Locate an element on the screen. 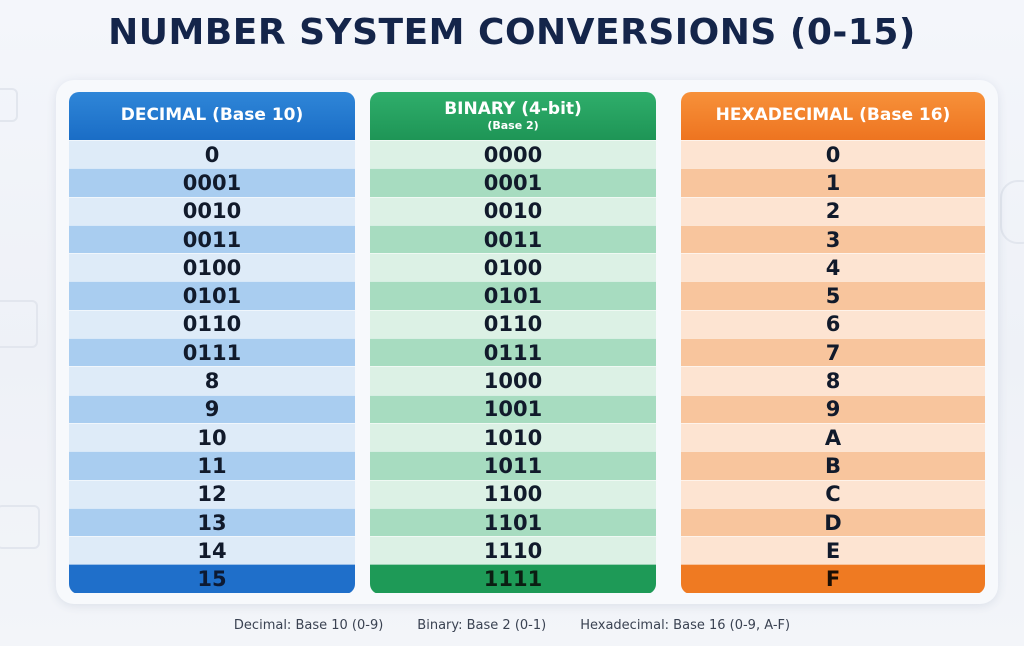 This screenshot has width=1024, height=646. binary-cell: 0010 is located at coordinates (513, 210).